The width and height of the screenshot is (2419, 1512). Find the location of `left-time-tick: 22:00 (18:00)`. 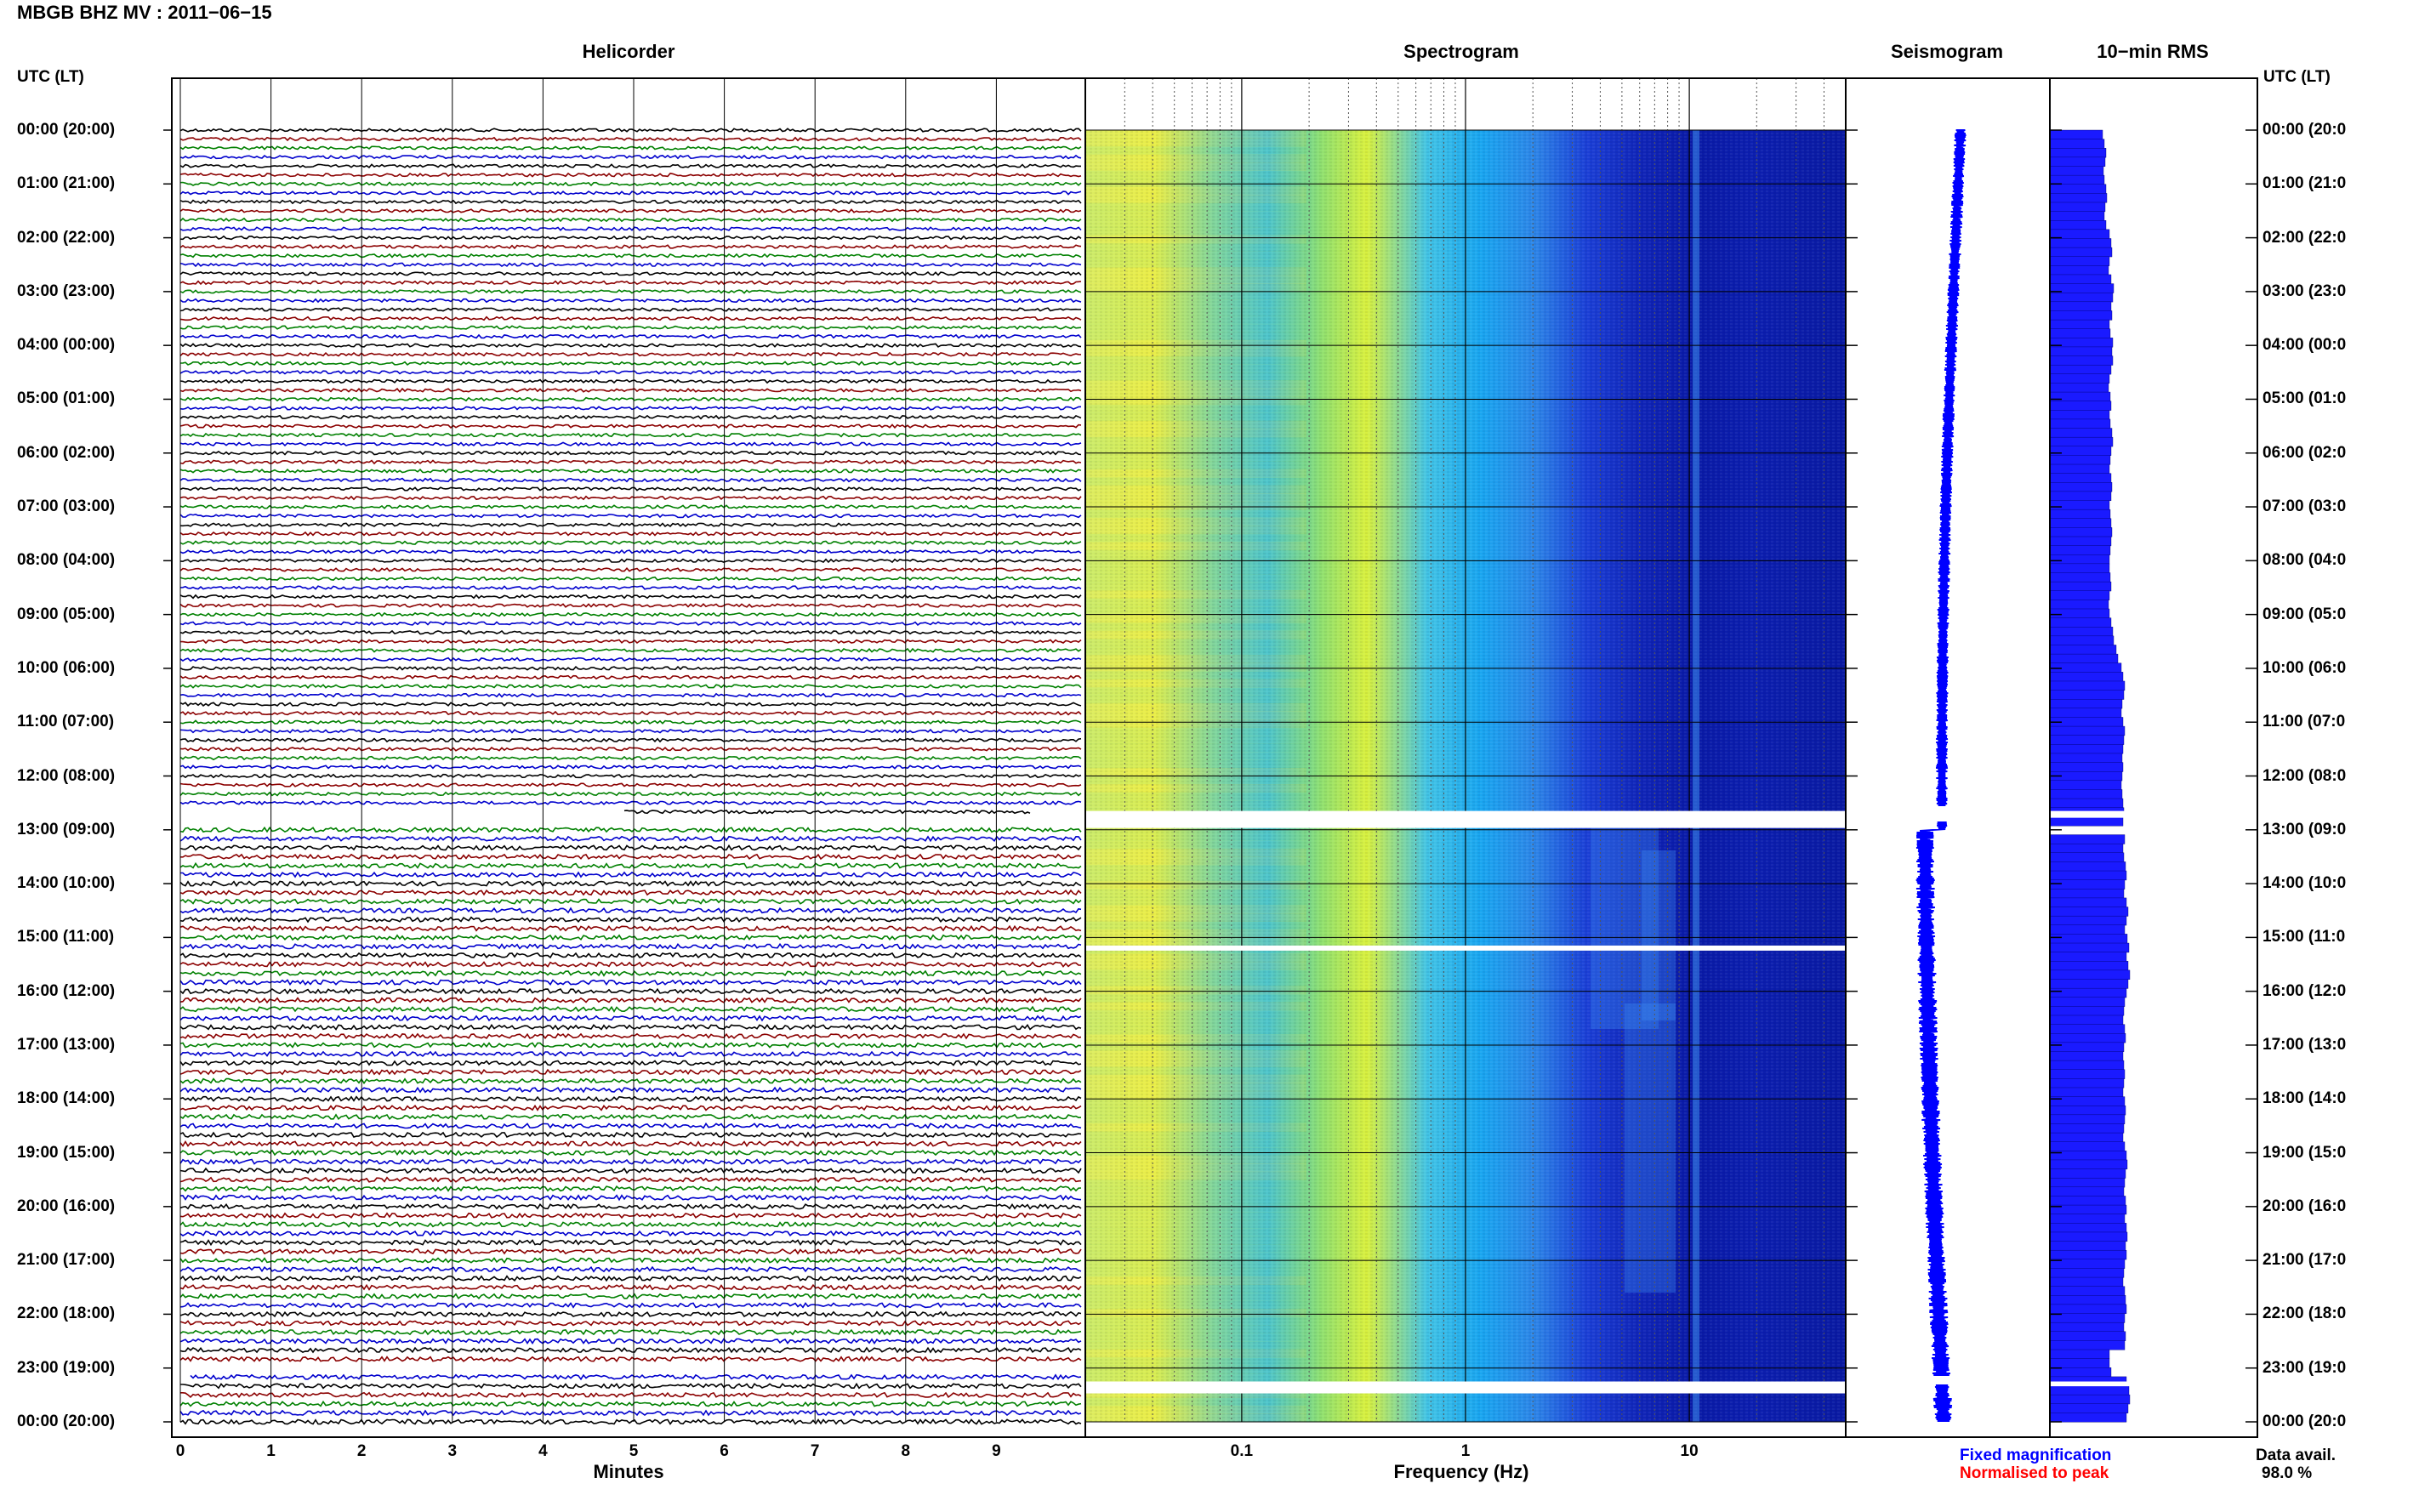

left-time-tick: 22:00 (18:00) is located at coordinates (66, 1314).